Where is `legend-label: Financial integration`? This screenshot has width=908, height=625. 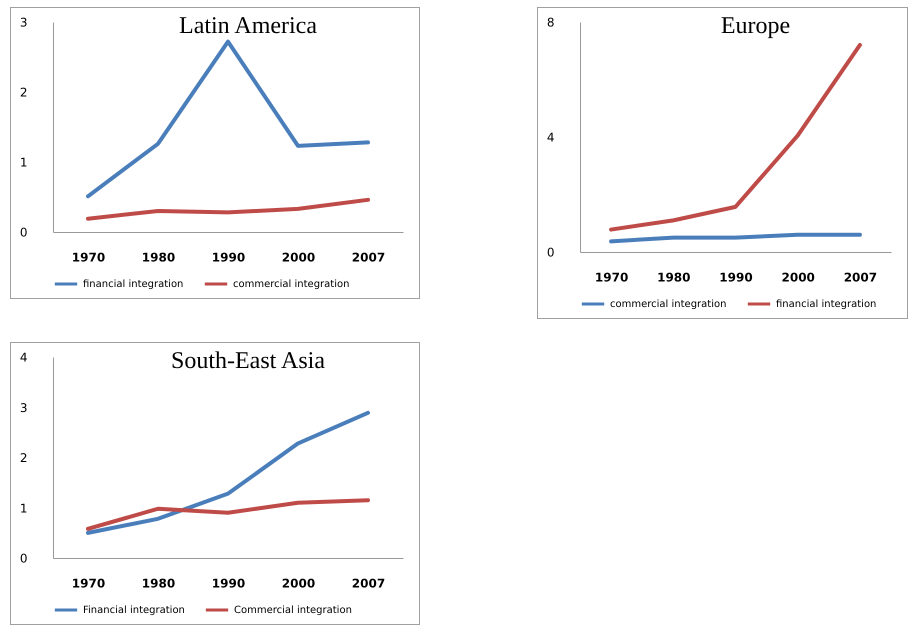 legend-label: Financial integration is located at coordinates (134, 610).